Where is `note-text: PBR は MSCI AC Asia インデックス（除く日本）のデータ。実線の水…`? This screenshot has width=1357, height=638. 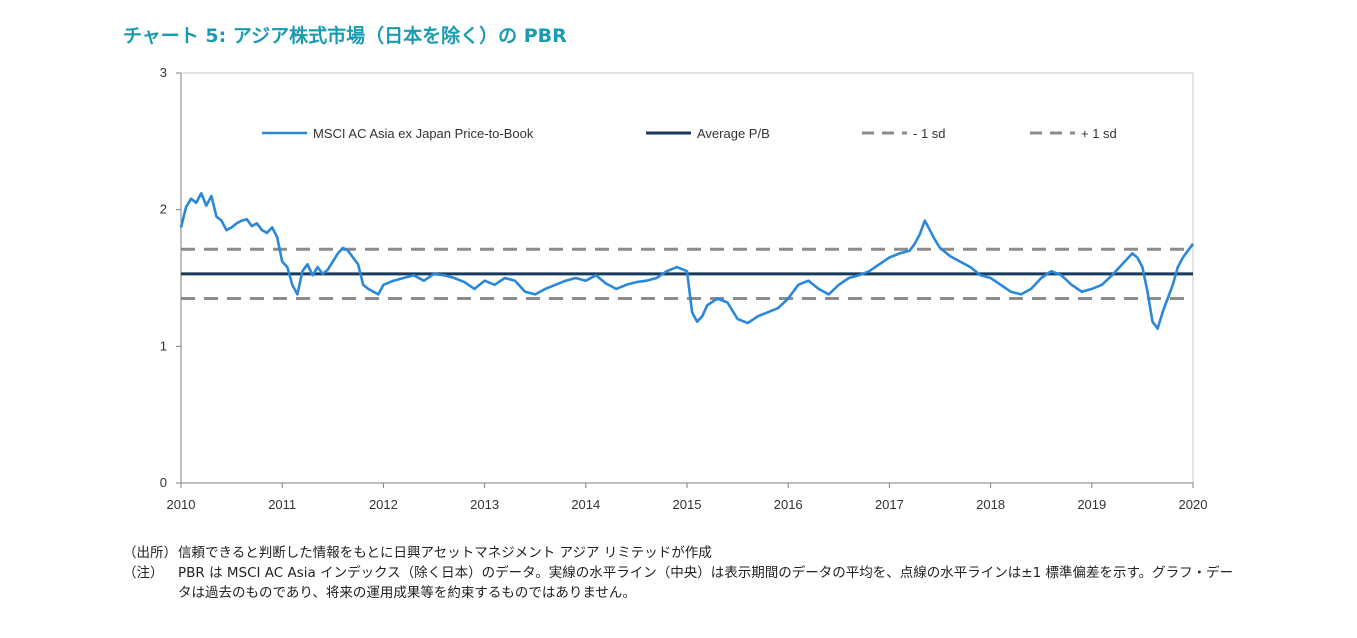
note-text: PBR は MSCI AC Asia インデックス（除く日本）のデータ。実線の水… is located at coordinates (706, 583).